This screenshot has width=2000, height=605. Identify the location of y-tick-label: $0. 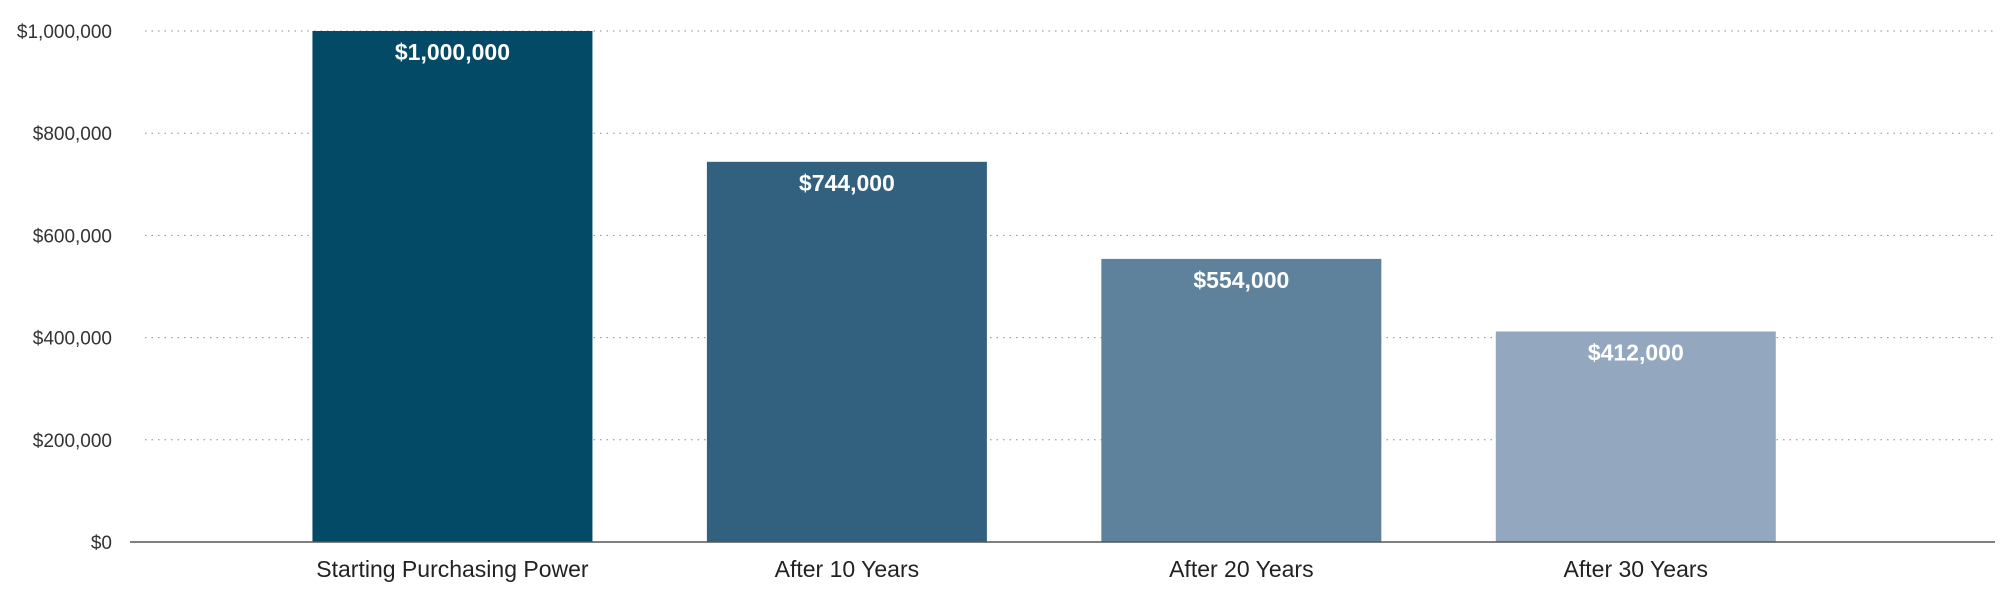
(101, 543).